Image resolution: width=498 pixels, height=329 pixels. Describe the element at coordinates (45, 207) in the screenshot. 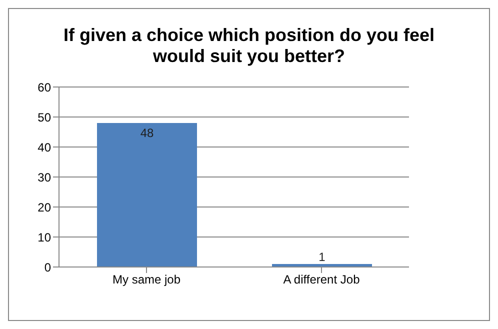

I see `y-tick-label: 20` at that location.